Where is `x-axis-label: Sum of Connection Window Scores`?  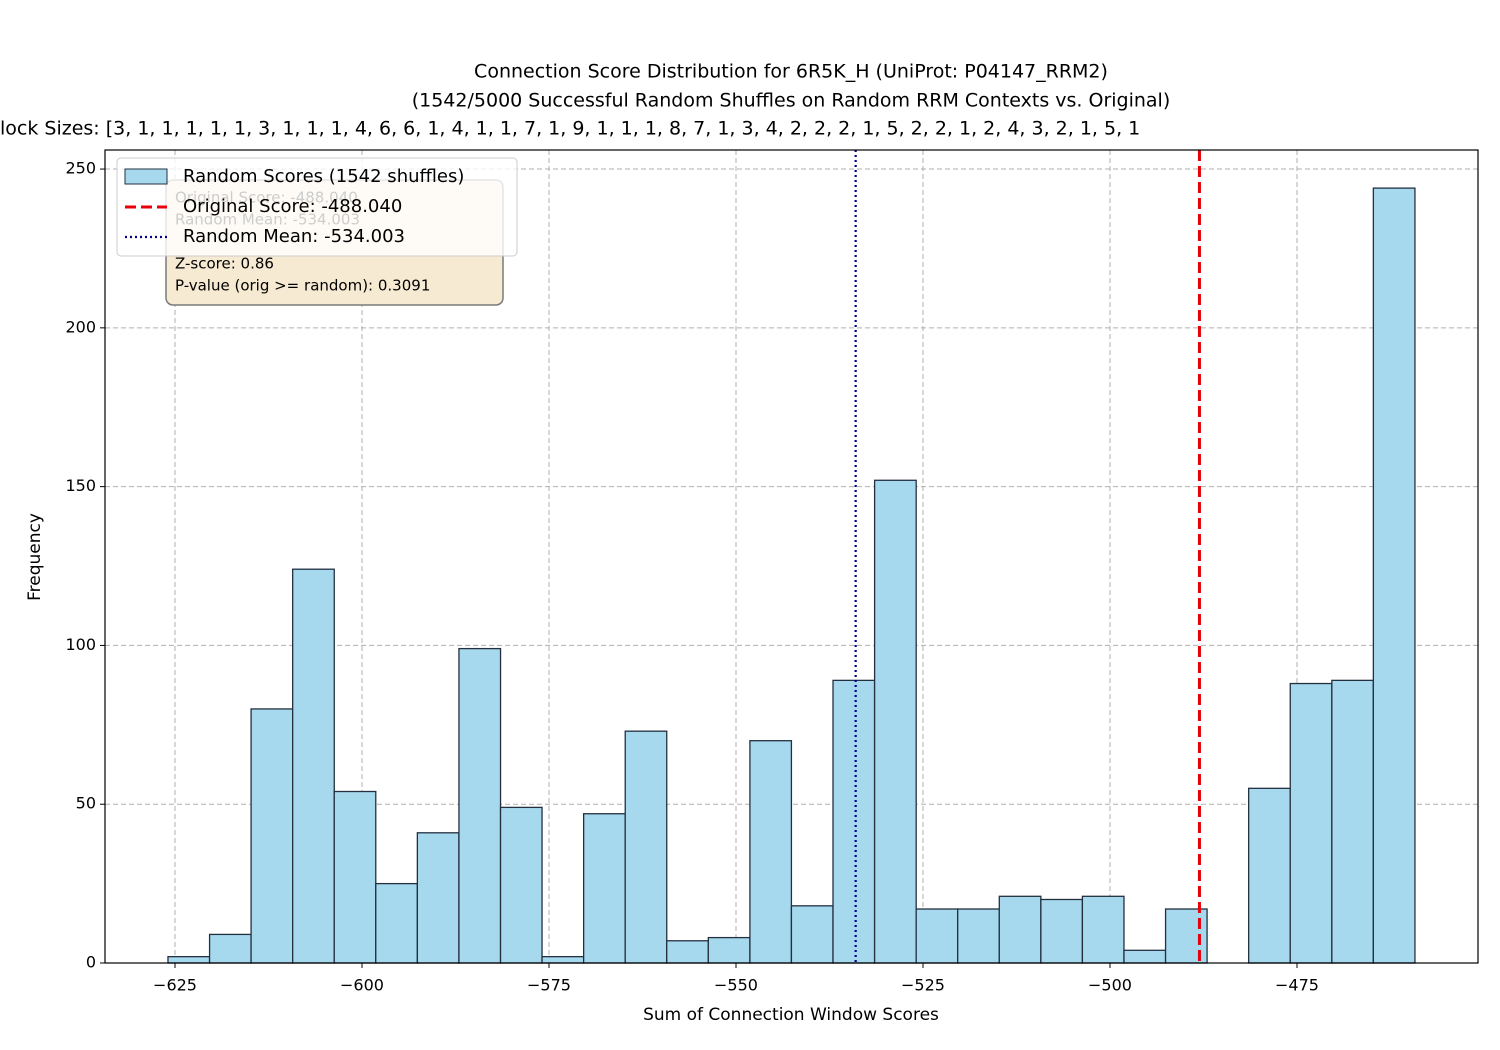
x-axis-label: Sum of Connection Window Scores is located at coordinates (791, 1015).